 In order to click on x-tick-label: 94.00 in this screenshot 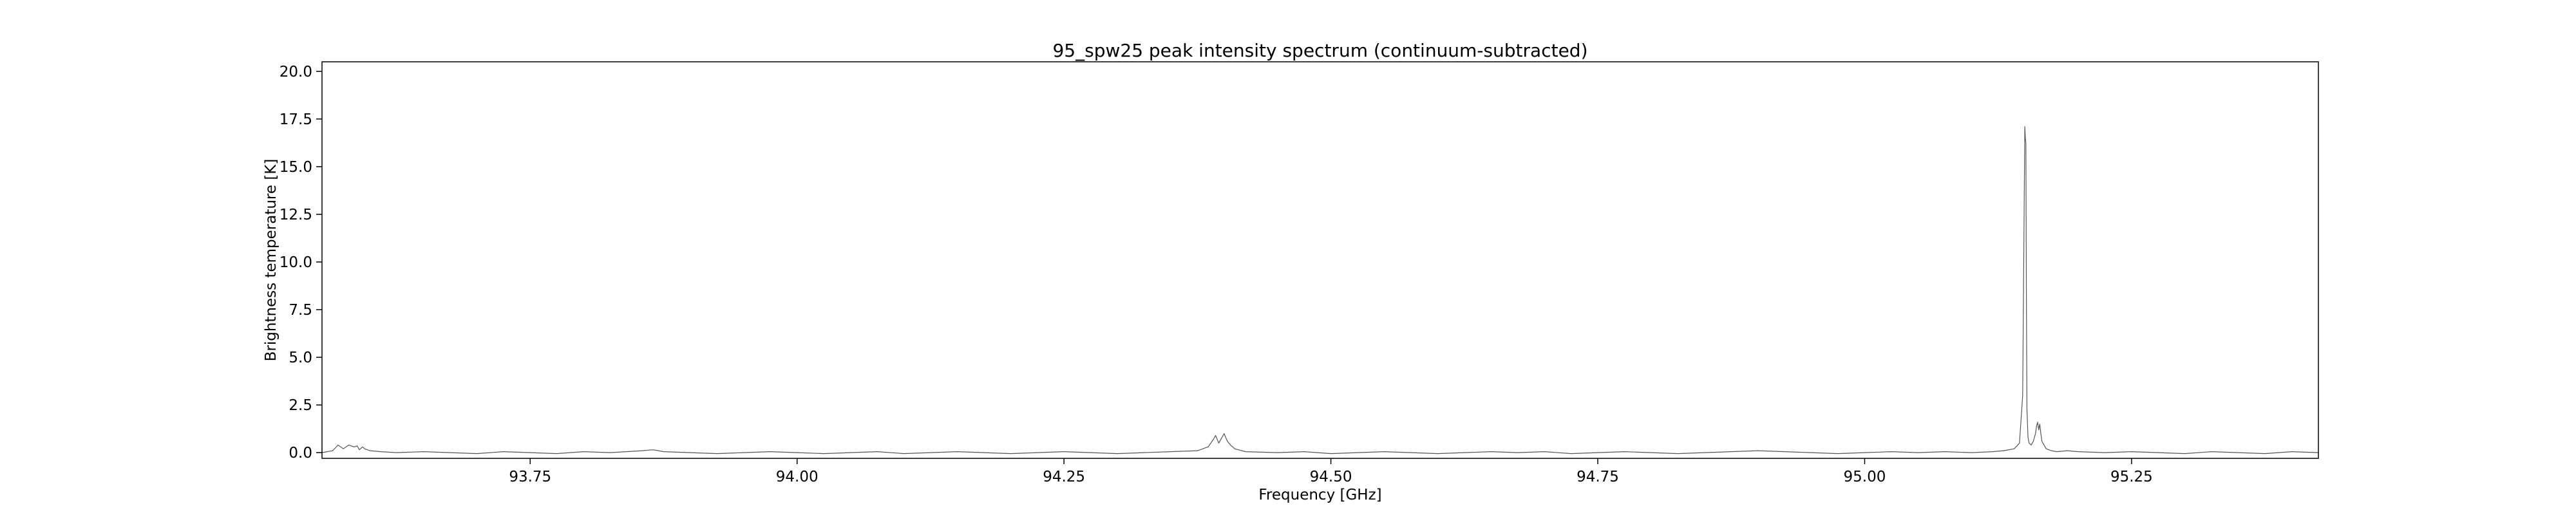, I will do `click(797, 477)`.